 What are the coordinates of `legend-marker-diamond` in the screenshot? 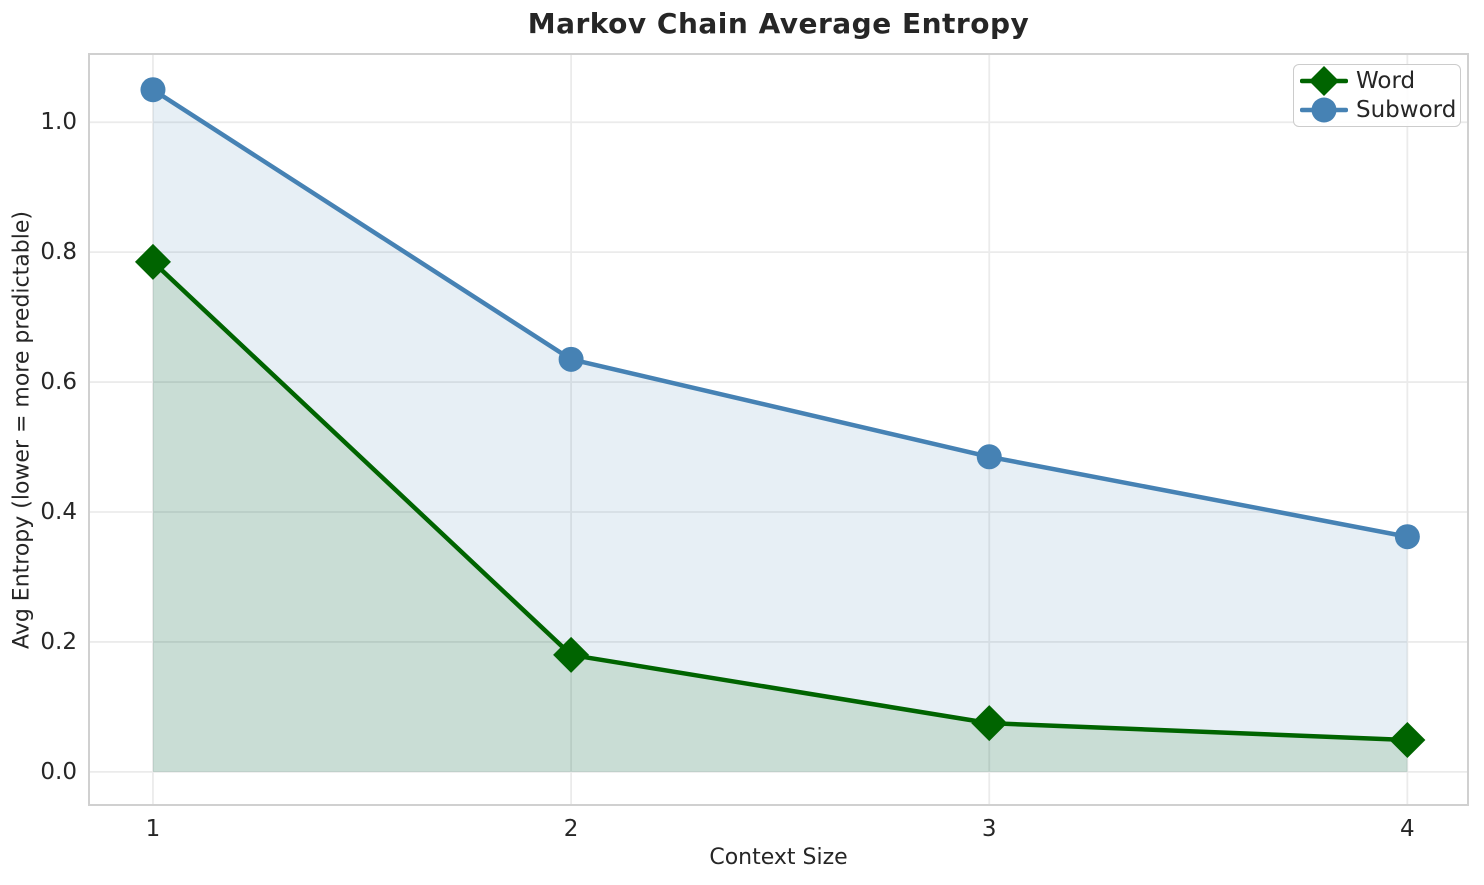 It's located at (1324, 81).